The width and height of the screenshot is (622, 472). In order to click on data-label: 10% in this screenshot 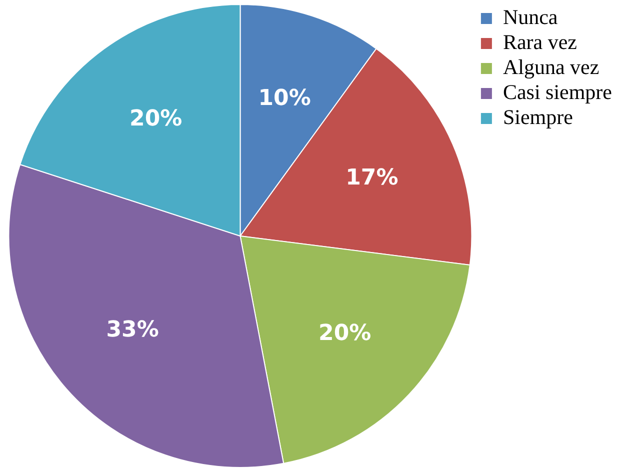, I will do `click(284, 99)`.